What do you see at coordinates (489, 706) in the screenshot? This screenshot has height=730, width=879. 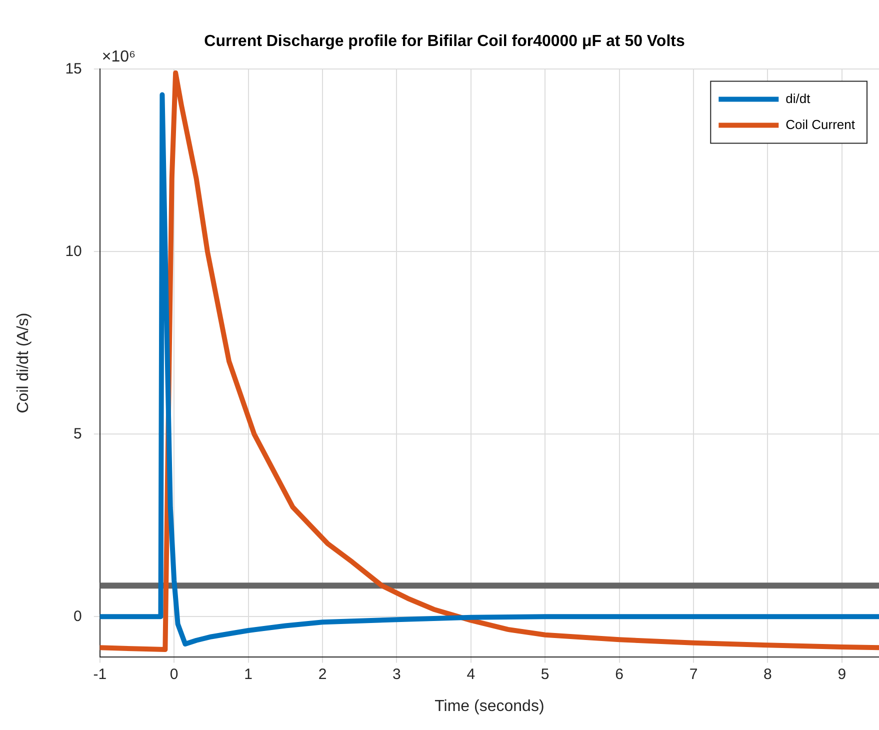 I see `x-axis-title: Time (seconds)` at bounding box center [489, 706].